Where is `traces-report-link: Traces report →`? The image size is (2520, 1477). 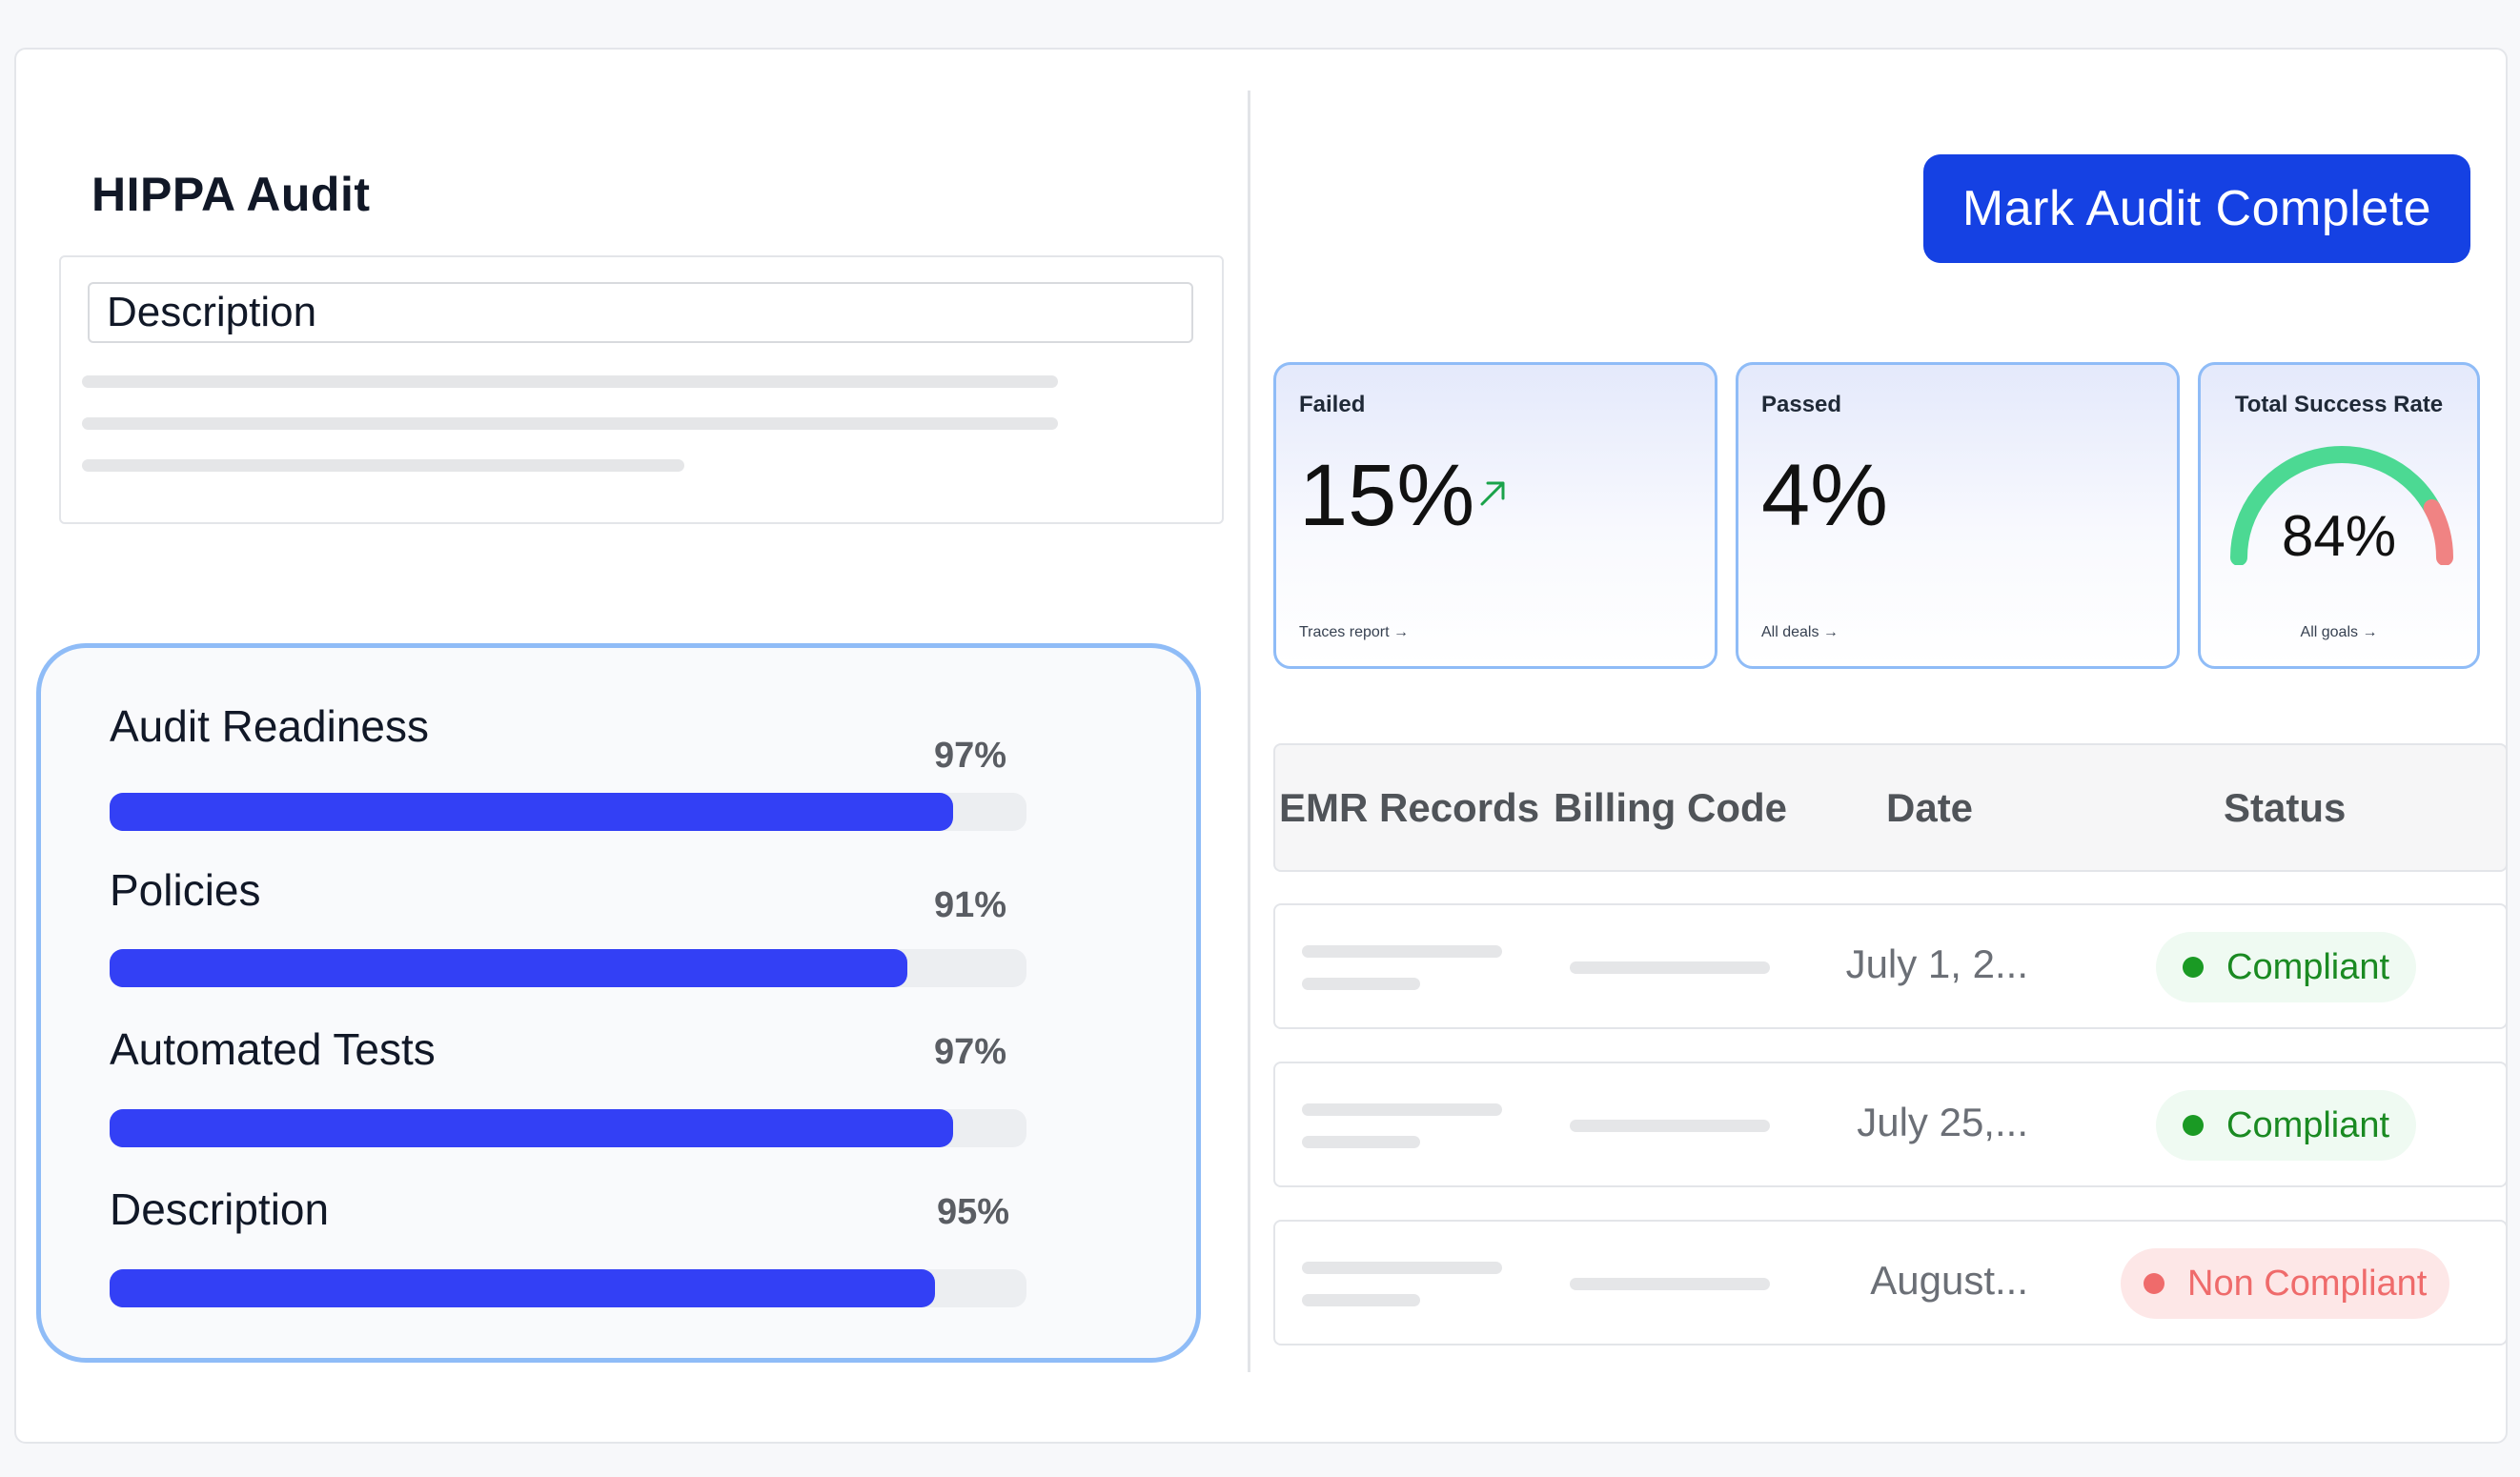 traces-report-link: Traces report → is located at coordinates (1354, 632).